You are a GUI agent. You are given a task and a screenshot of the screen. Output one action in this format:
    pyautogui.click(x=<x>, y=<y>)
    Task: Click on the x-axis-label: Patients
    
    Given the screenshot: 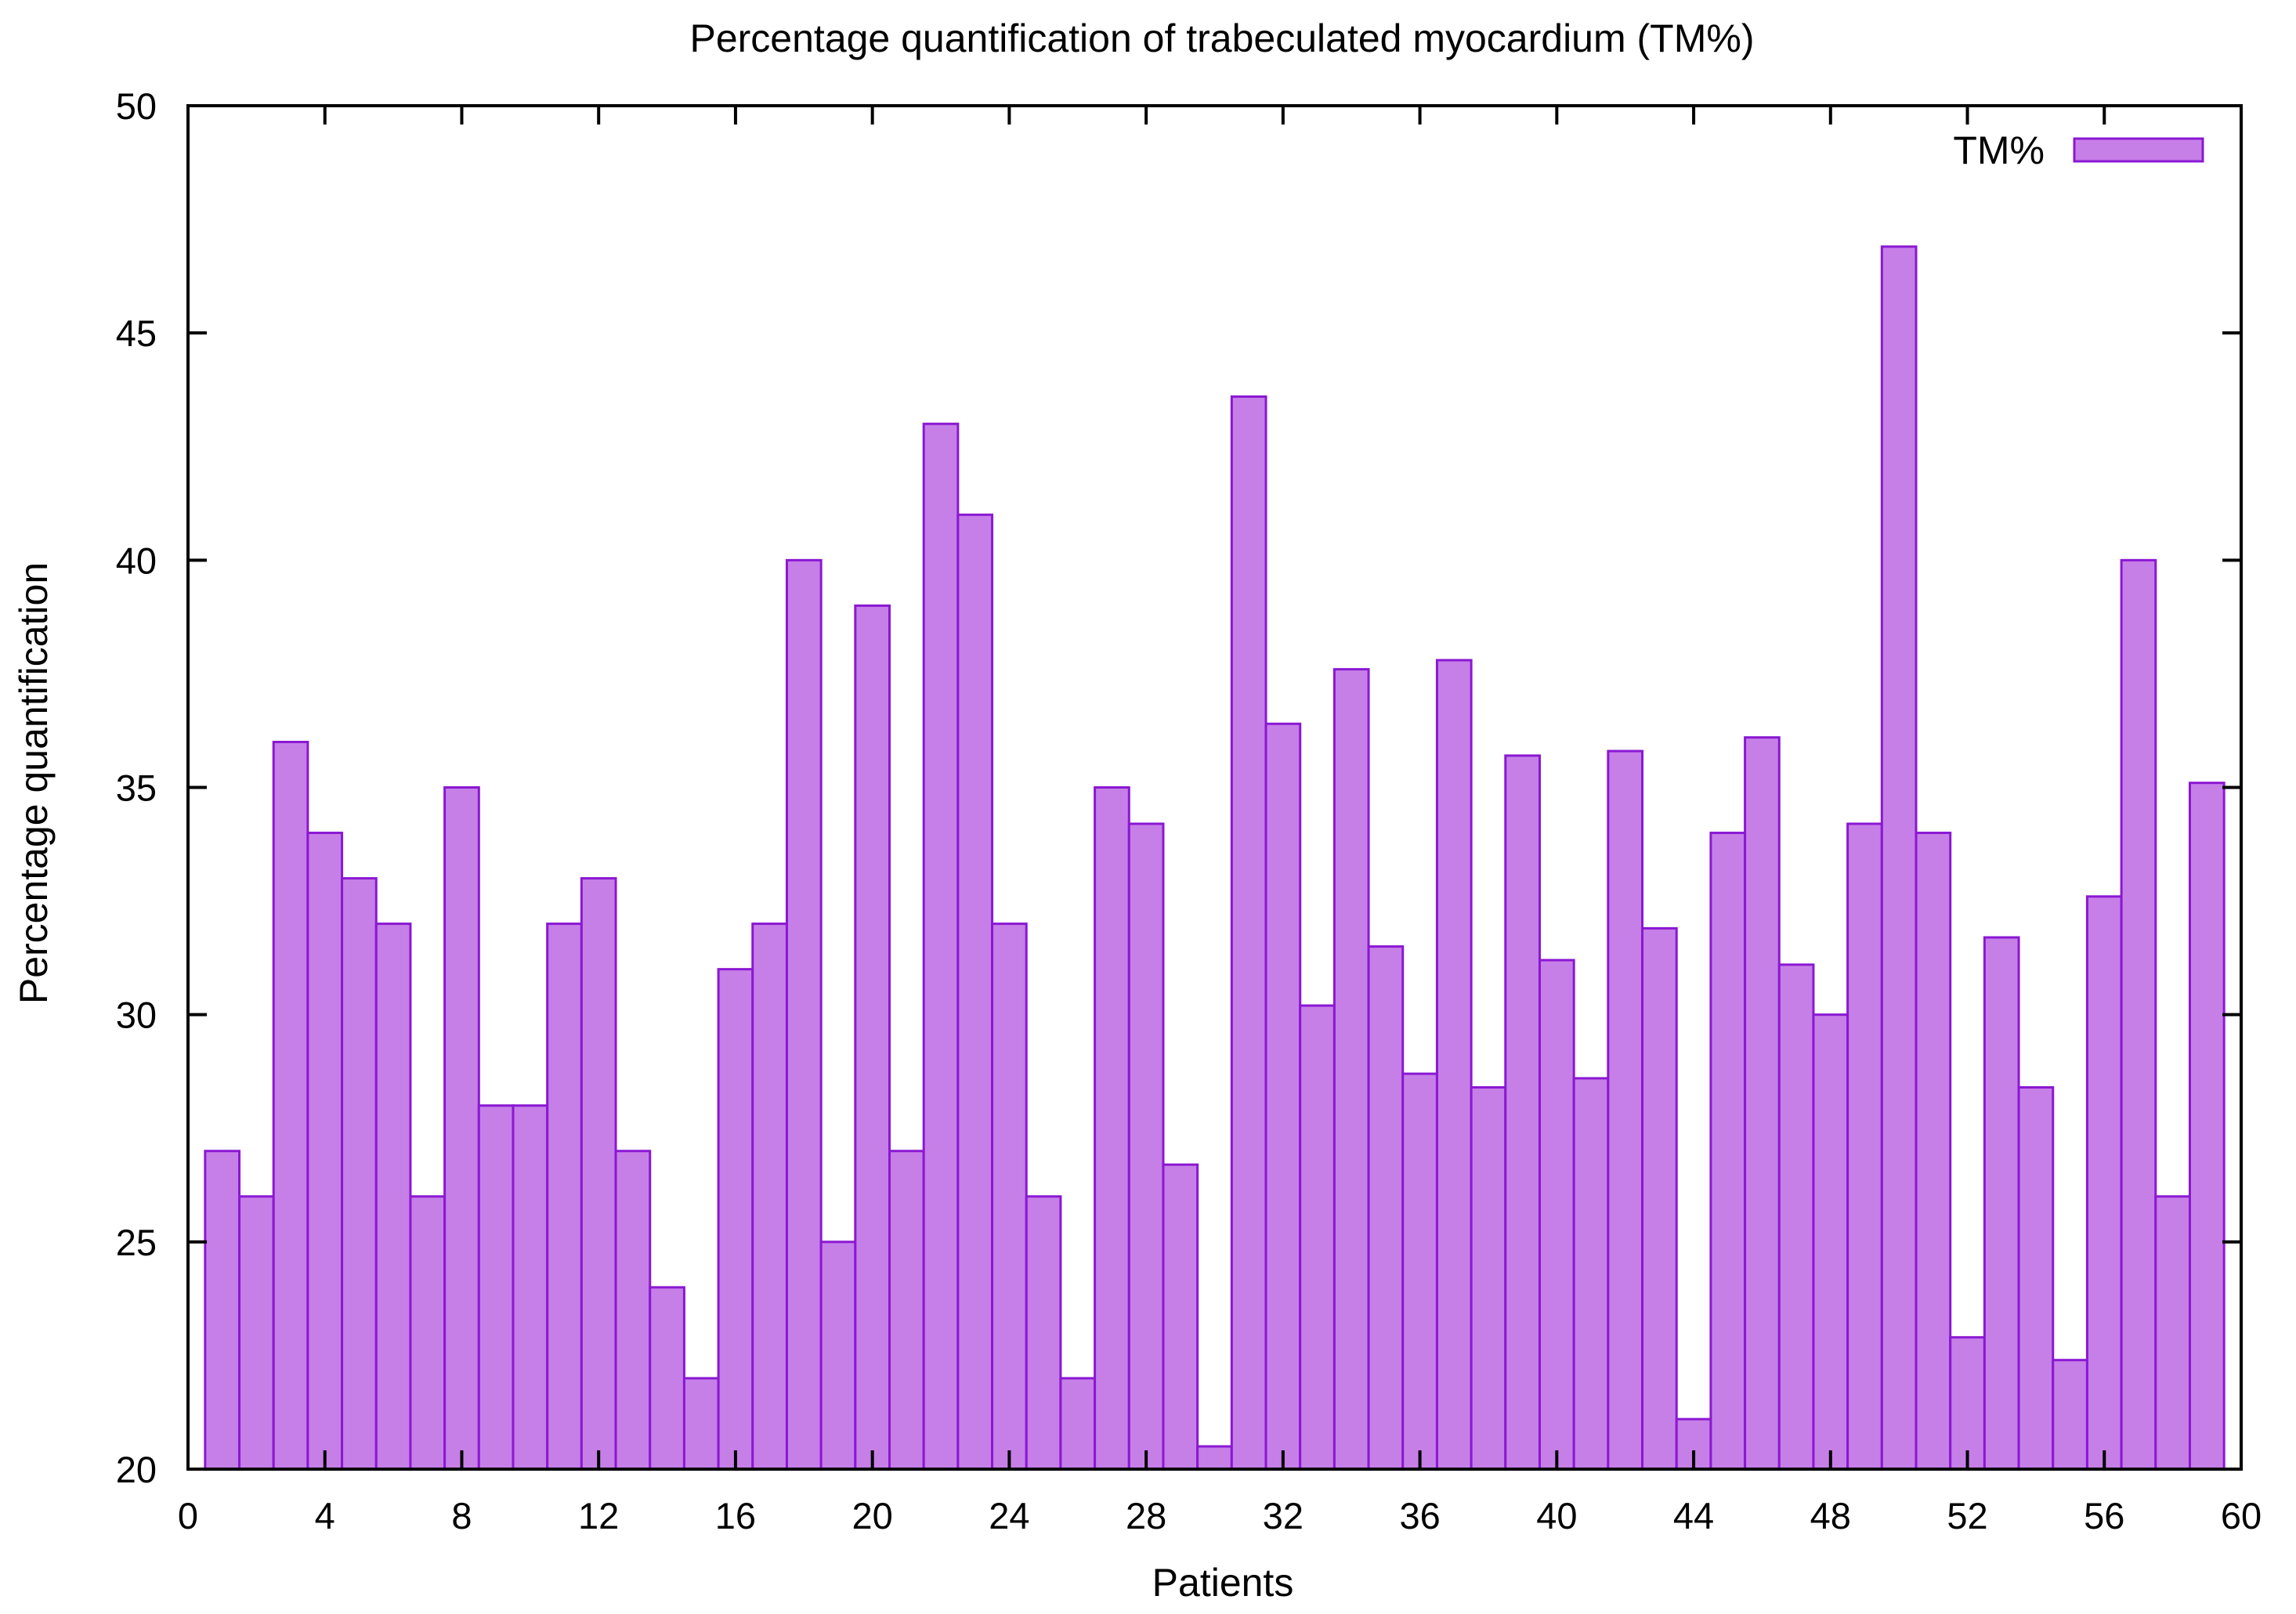 What is the action you would take?
    pyautogui.click(x=1223, y=1583)
    